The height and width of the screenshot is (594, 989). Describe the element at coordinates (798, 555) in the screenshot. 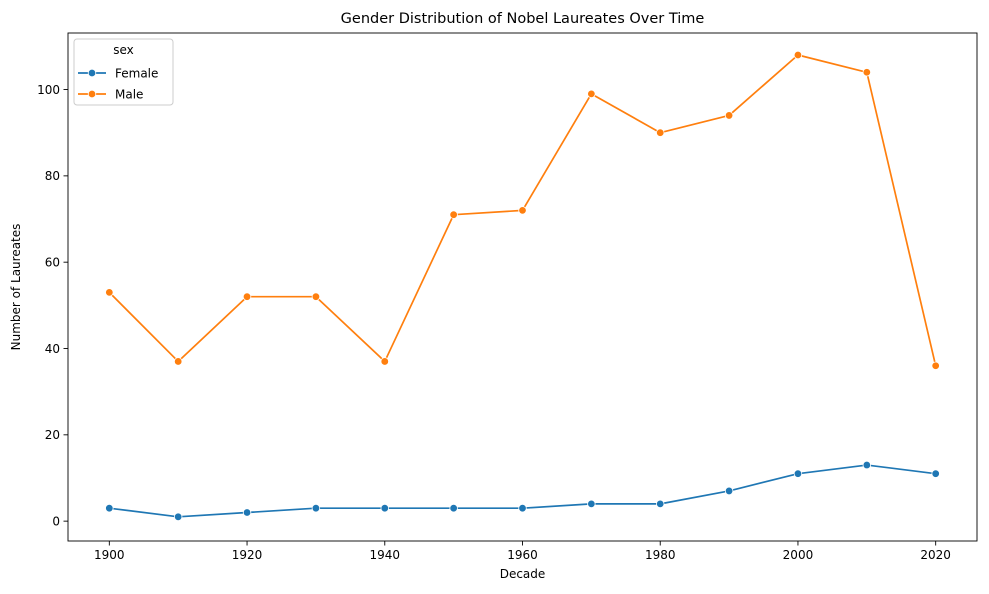

I see `x-tick-label: 2000` at that location.